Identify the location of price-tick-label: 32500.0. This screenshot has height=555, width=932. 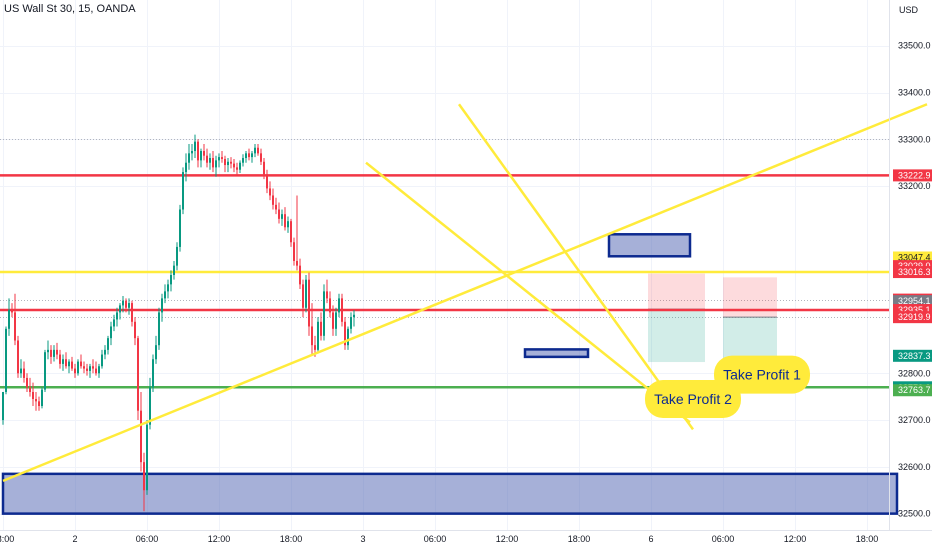
(914, 514).